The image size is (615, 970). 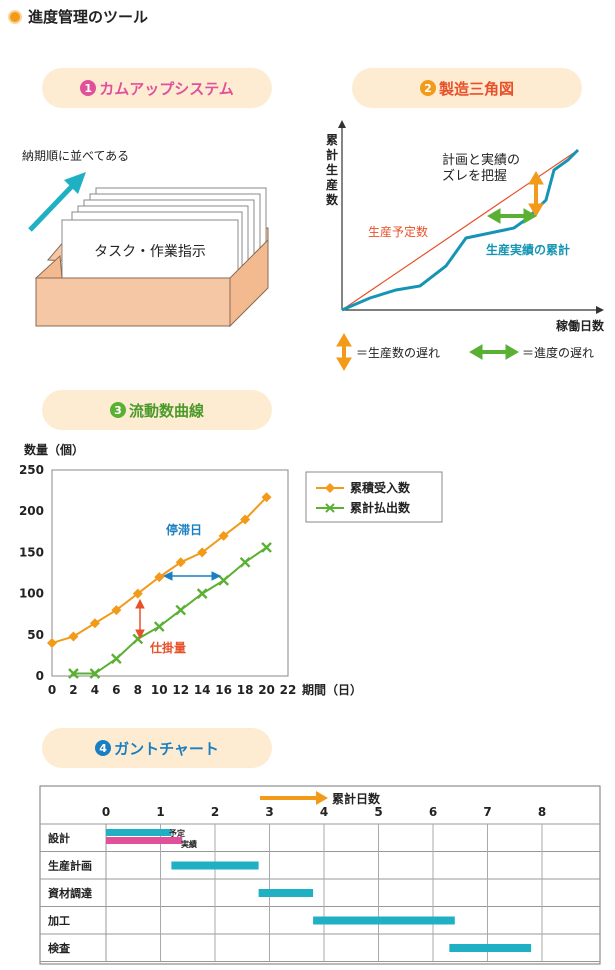 What do you see at coordinates (427, 88) in the screenshot?
I see `tool2-number: 2` at bounding box center [427, 88].